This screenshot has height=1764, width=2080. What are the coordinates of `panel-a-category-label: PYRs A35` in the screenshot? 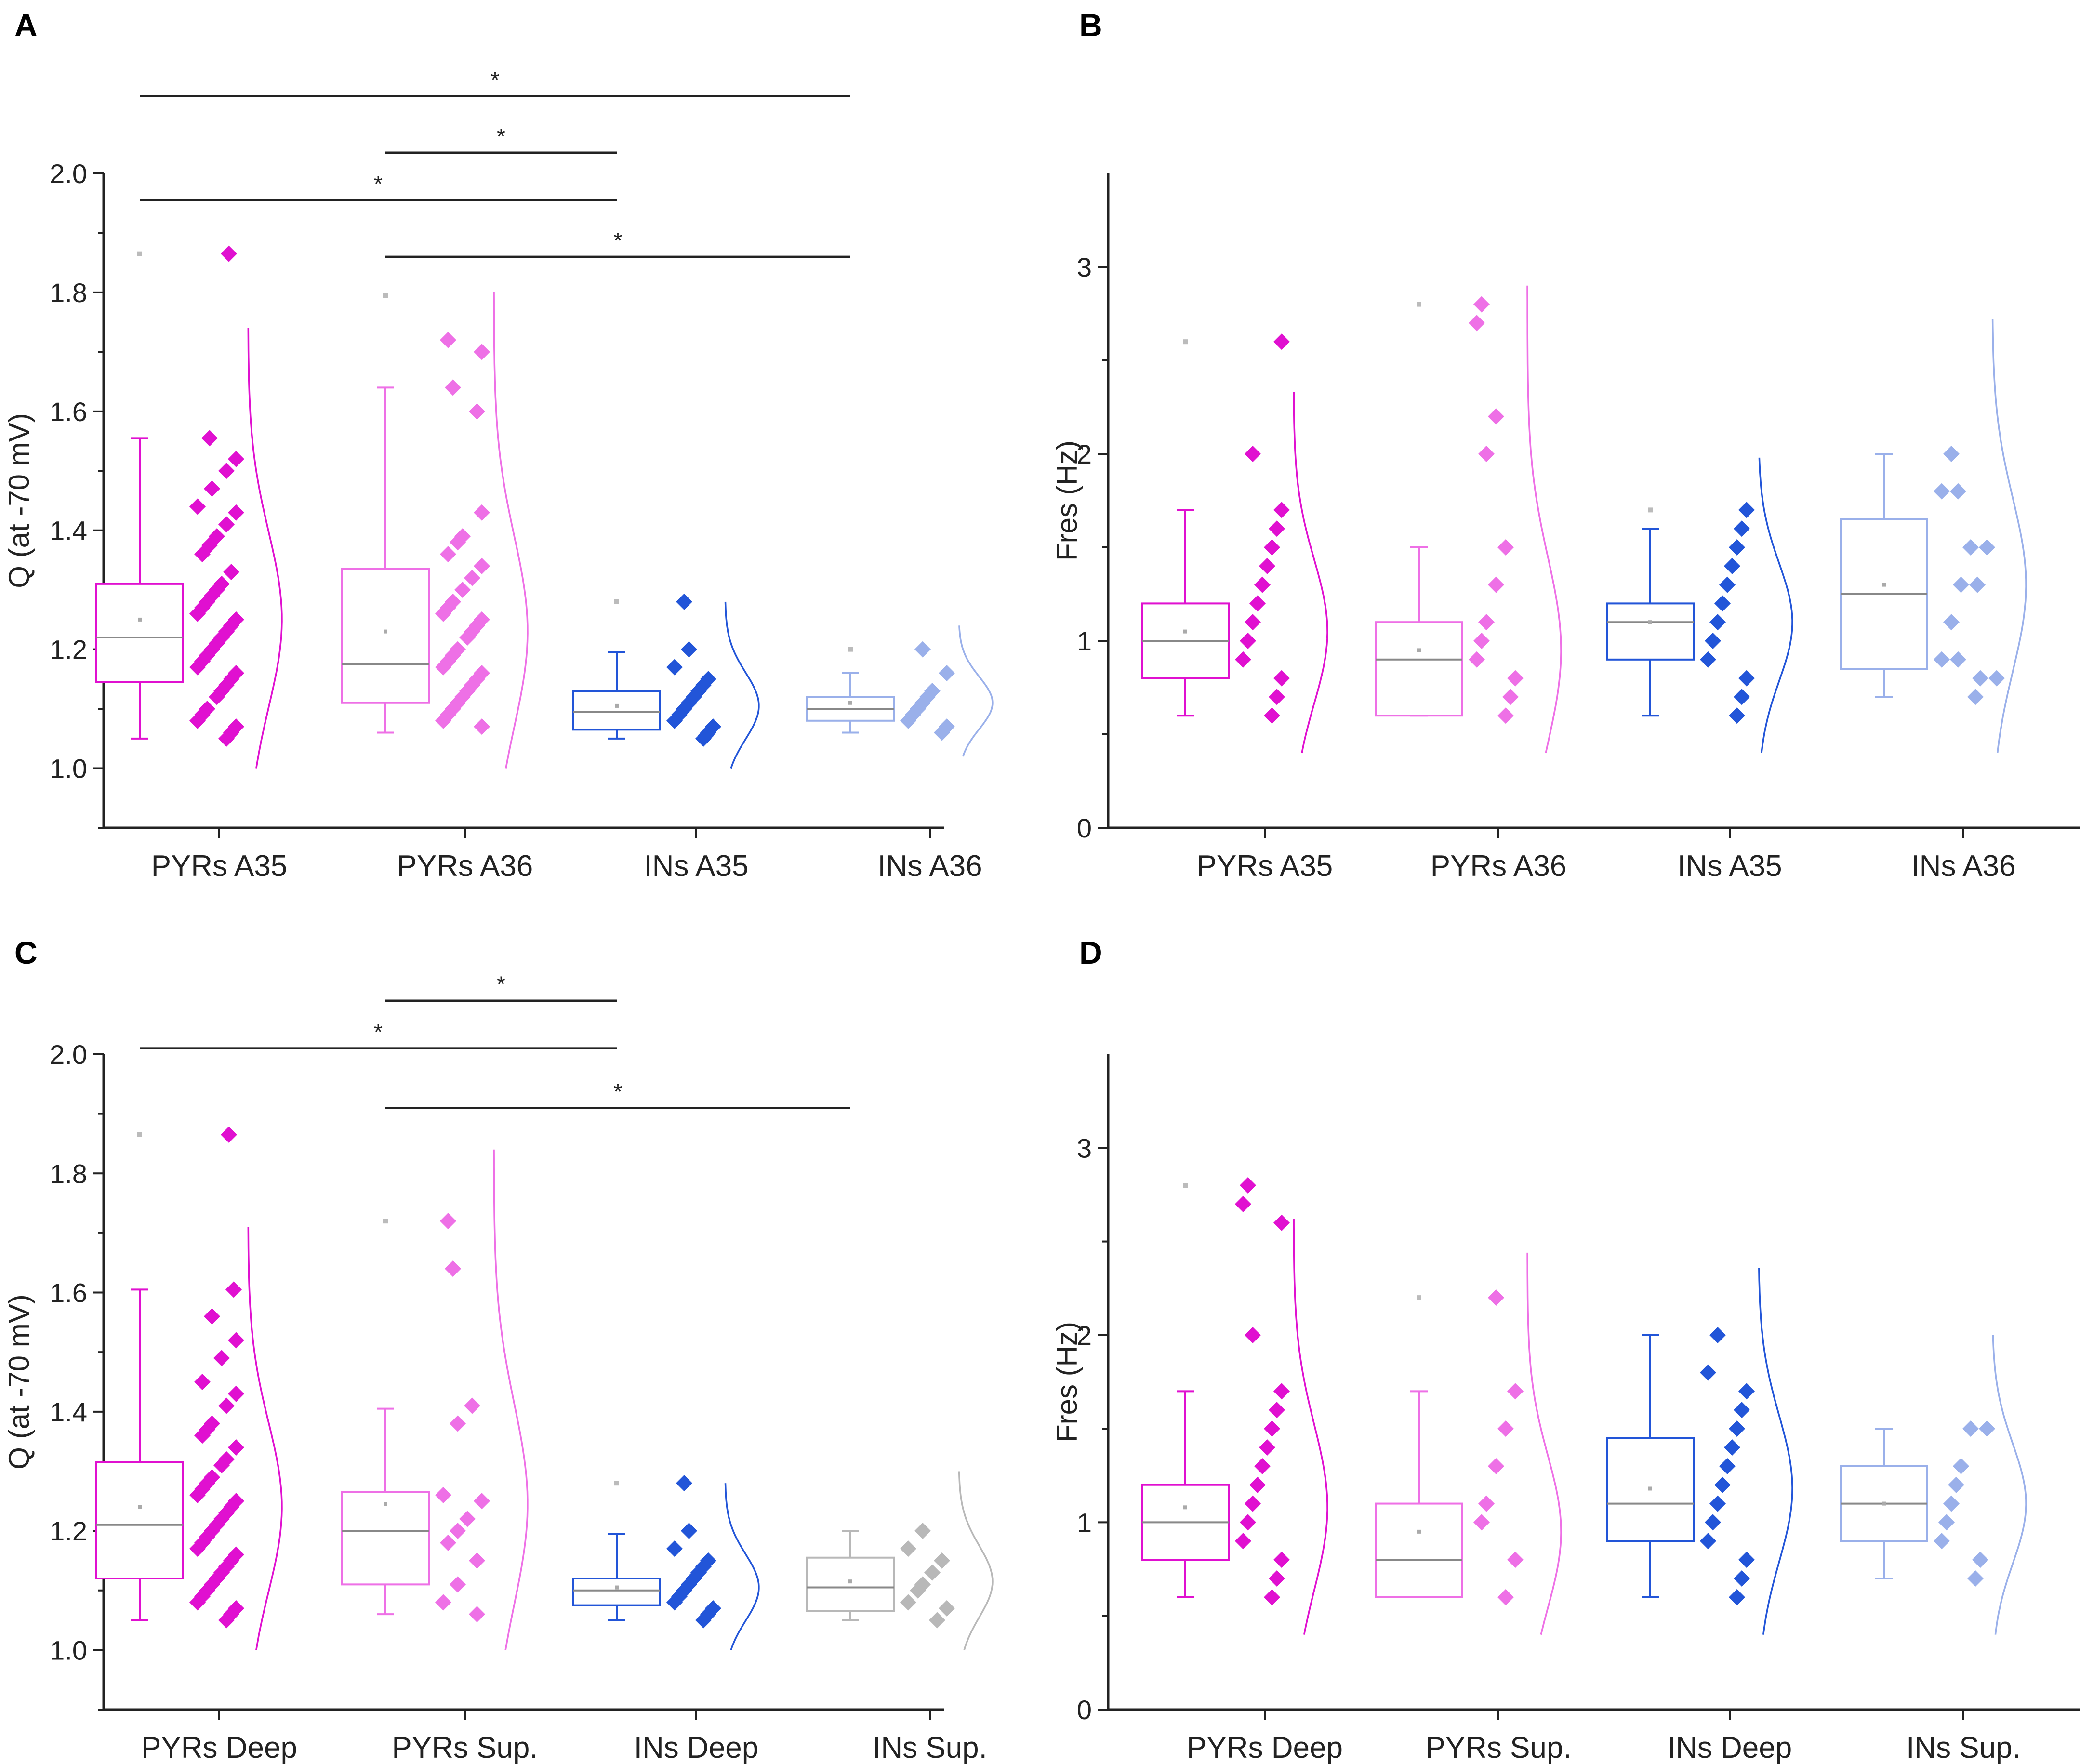 It's located at (219, 866).